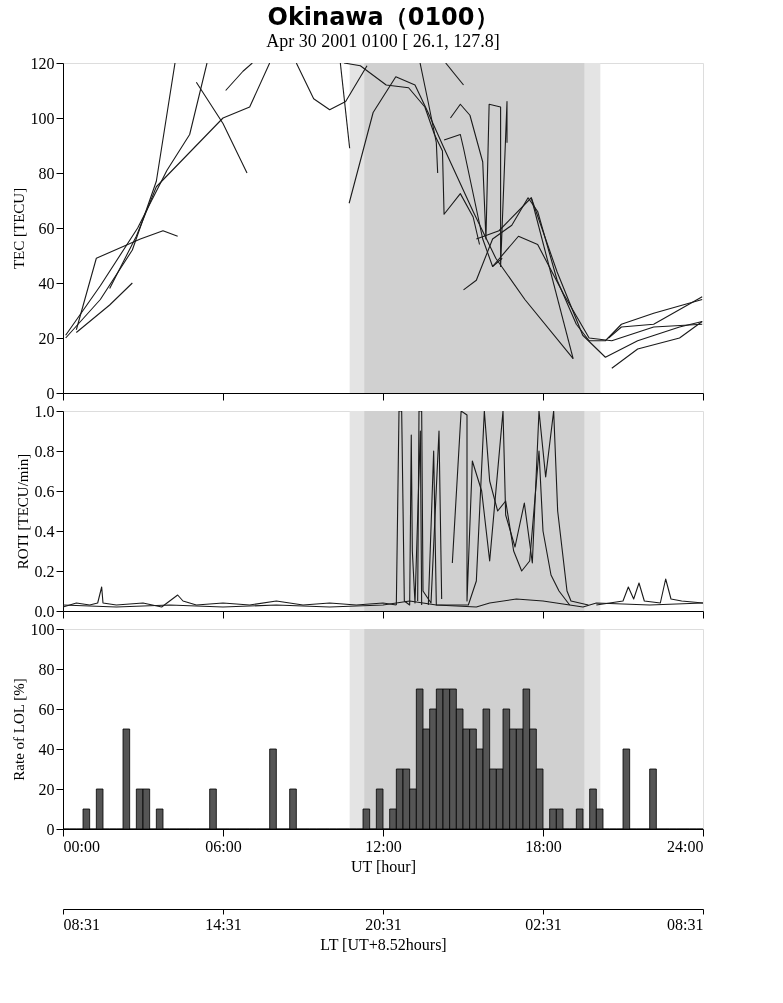 The width and height of the screenshot is (783, 1003). I want to click on x2-axis-title: LT [UT+8.52hours], so click(383, 944).